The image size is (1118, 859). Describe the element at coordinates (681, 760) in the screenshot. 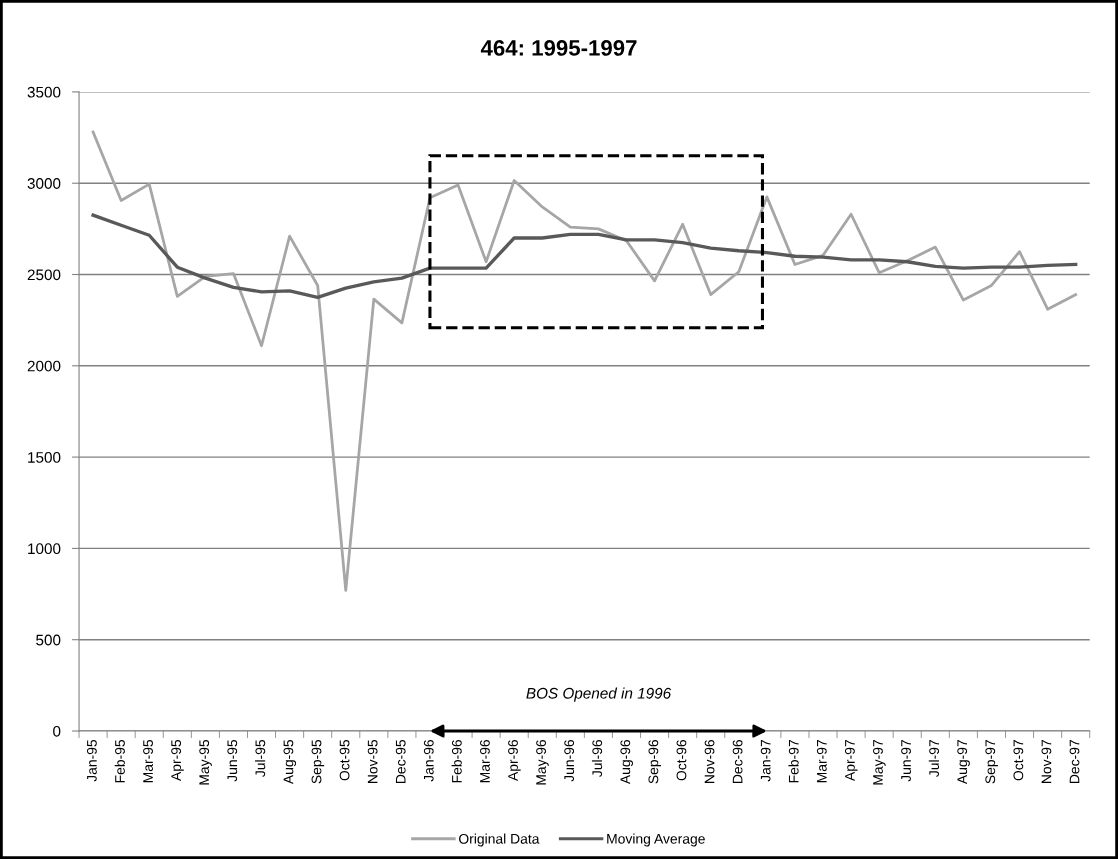

I see `x-tick-label: Oct-96` at that location.